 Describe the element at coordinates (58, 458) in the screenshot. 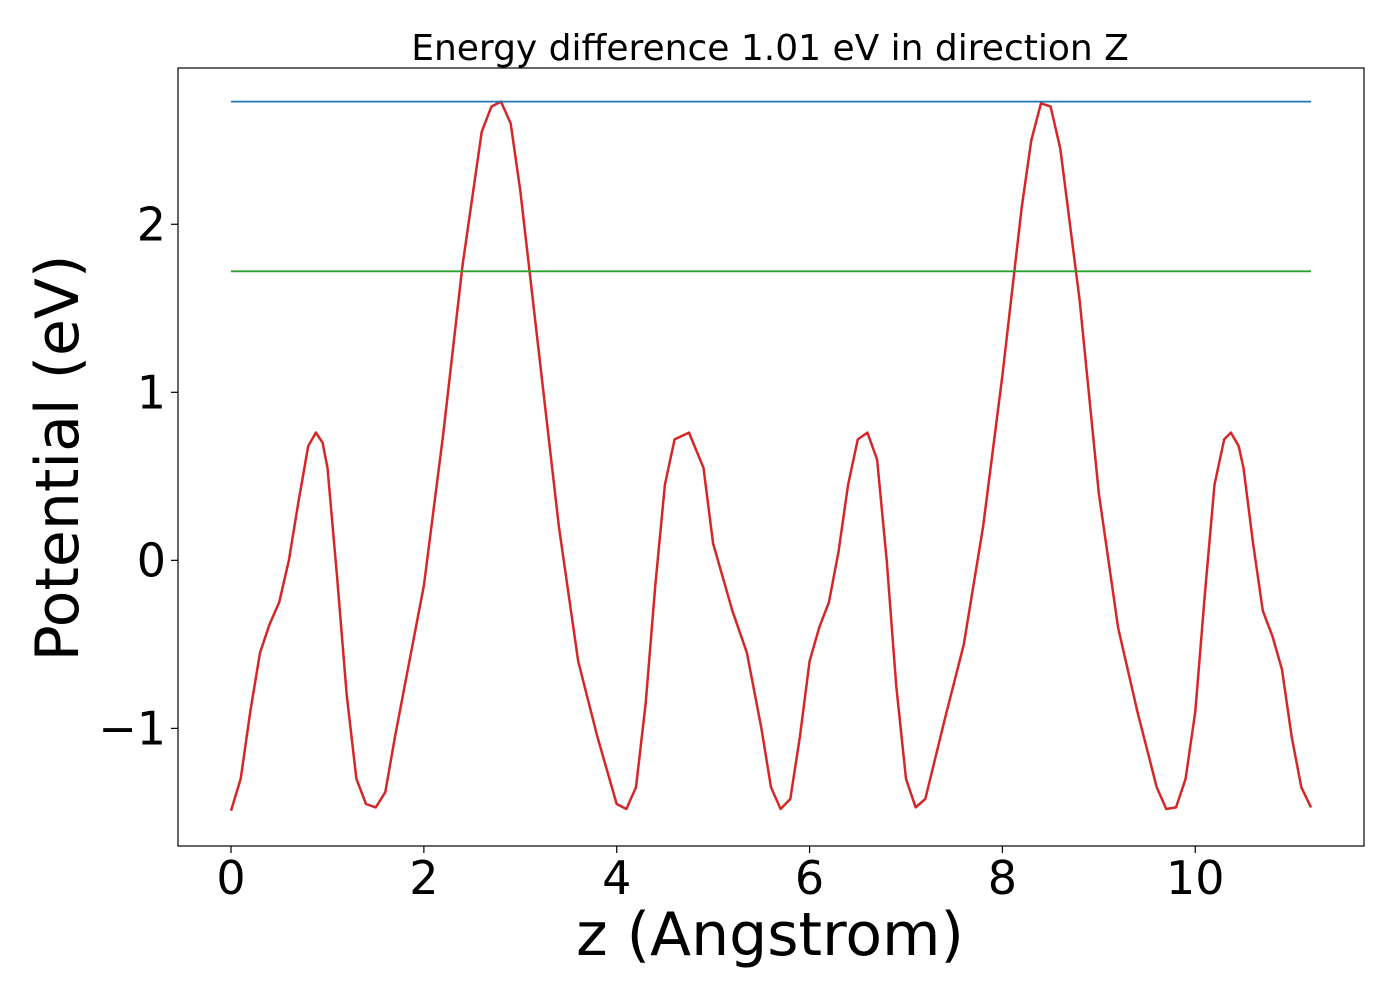

I see `y-axis-label: Potential (eV)` at that location.